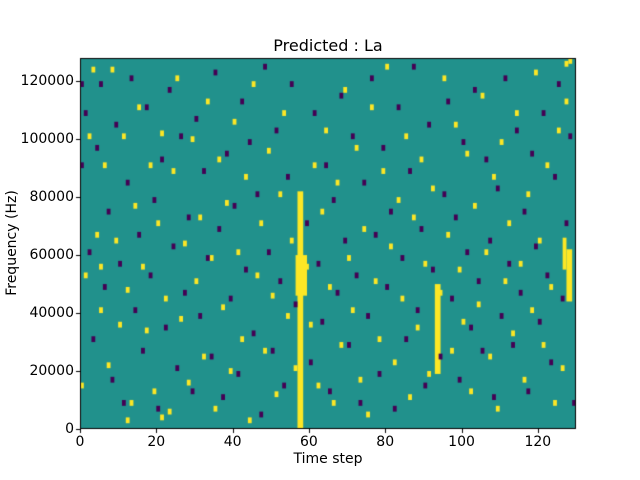 The height and width of the screenshot is (480, 640). Describe the element at coordinates (309, 442) in the screenshot. I see `x-tick-label: 60` at that location.